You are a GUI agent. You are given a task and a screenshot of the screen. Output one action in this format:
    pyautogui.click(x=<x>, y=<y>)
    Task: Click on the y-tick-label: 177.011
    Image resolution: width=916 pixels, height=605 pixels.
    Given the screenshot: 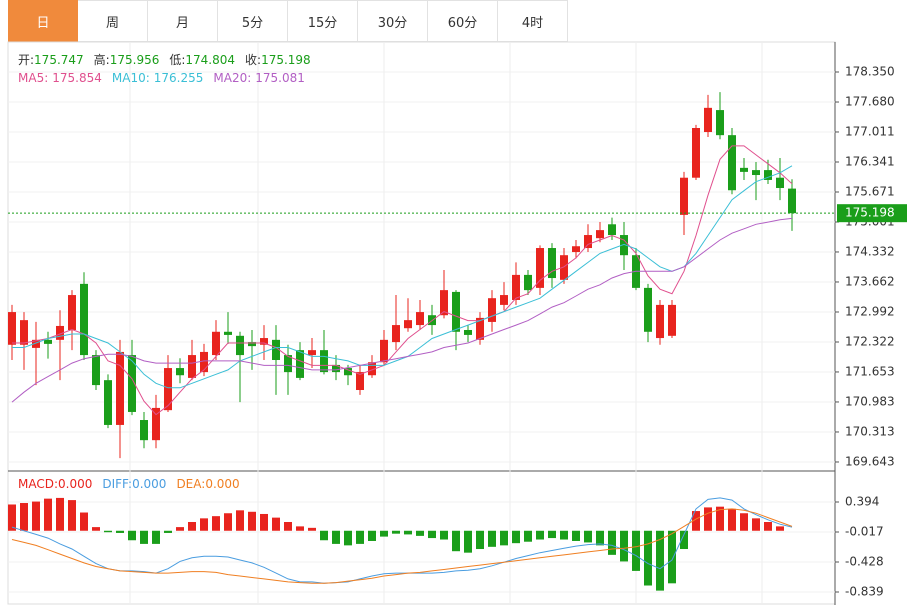 What is the action you would take?
    pyautogui.click(x=870, y=131)
    